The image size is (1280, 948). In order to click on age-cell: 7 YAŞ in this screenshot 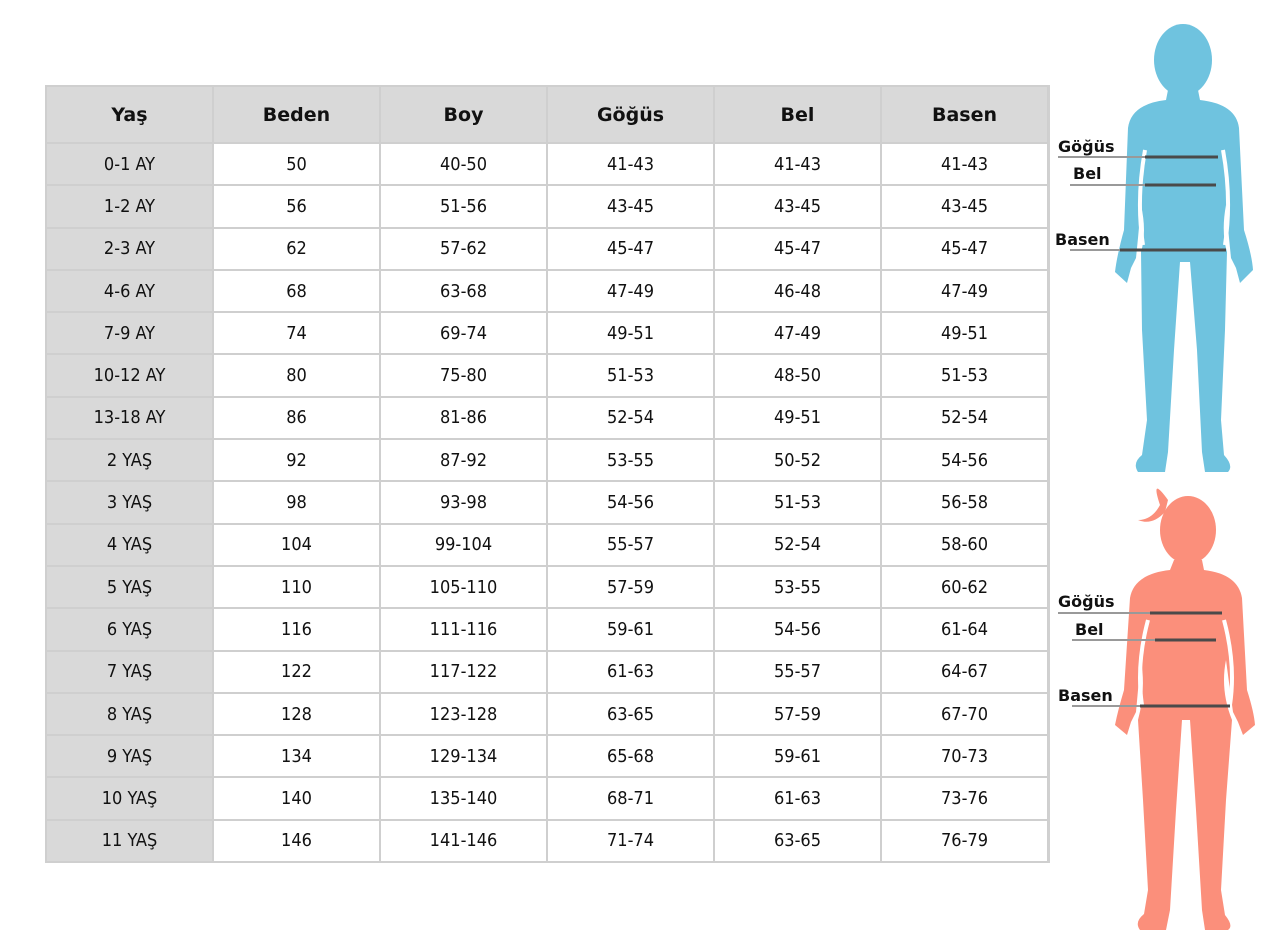, I will do `click(129, 671)`.